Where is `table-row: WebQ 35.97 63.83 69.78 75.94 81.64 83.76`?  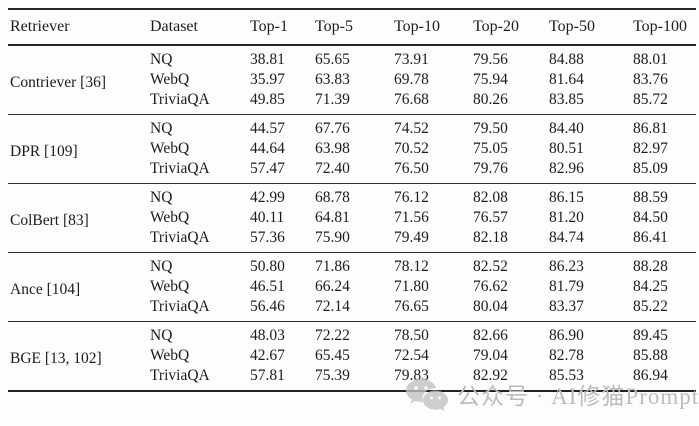 table-row: WebQ 35.97 63.83 69.78 75.94 81.64 83.76 is located at coordinates (352, 80).